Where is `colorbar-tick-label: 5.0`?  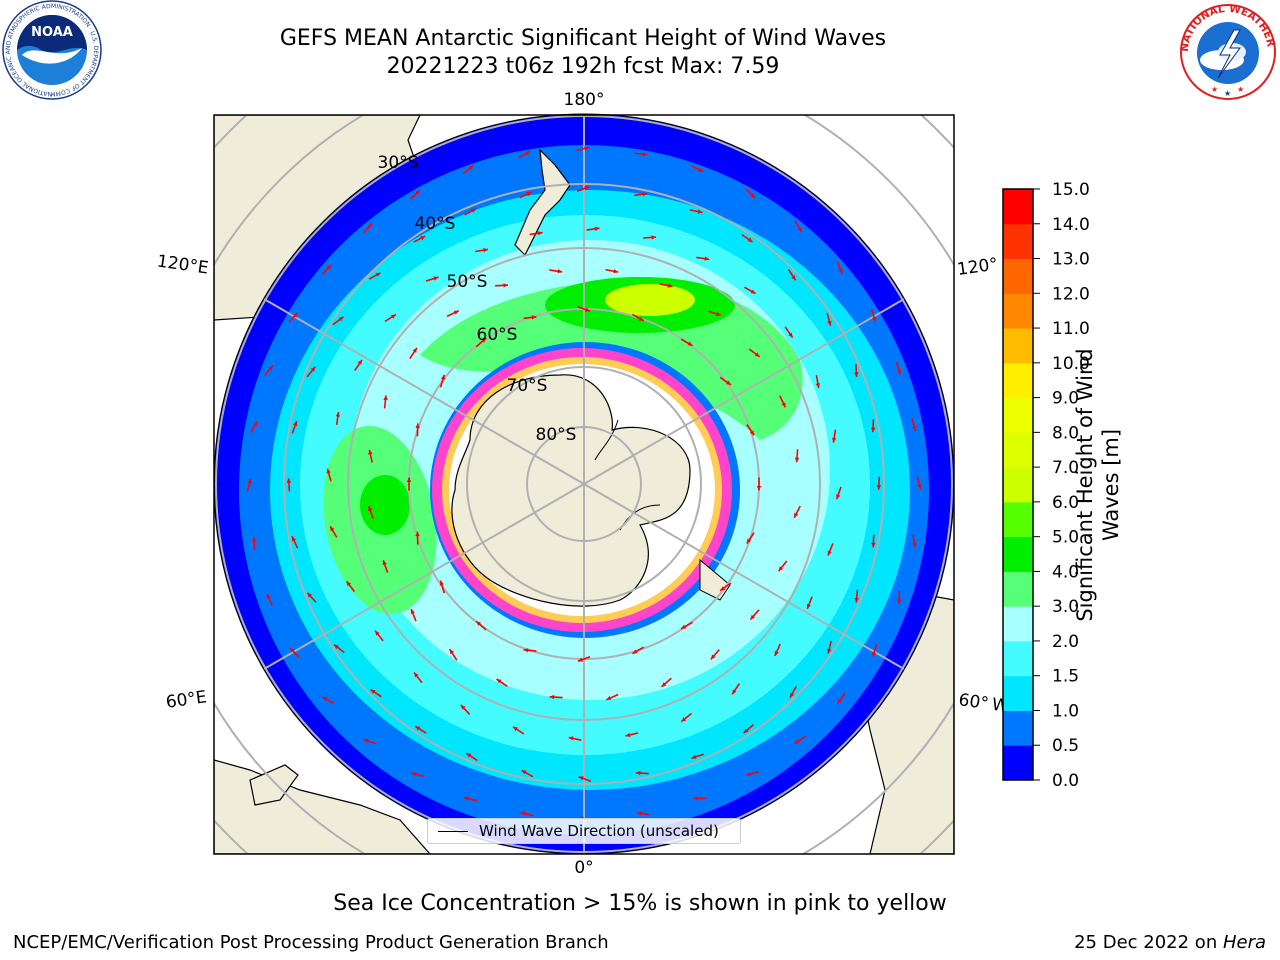
colorbar-tick-label: 5.0 is located at coordinates (1065, 538).